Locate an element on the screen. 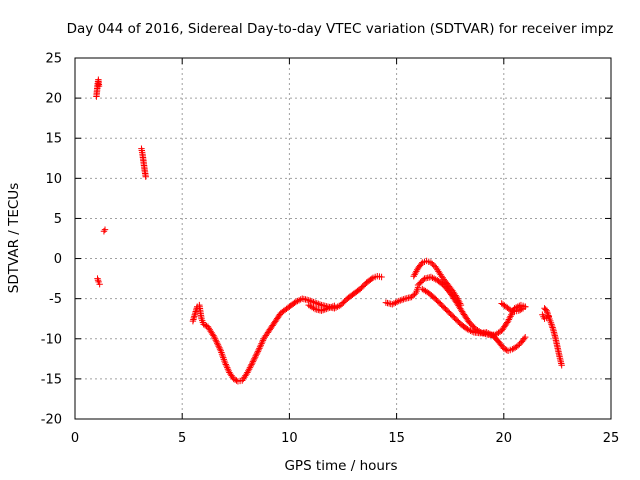 The image size is (640, 480). x-tick-labels: 0 5 10 15 20 25 is located at coordinates (345, 438).